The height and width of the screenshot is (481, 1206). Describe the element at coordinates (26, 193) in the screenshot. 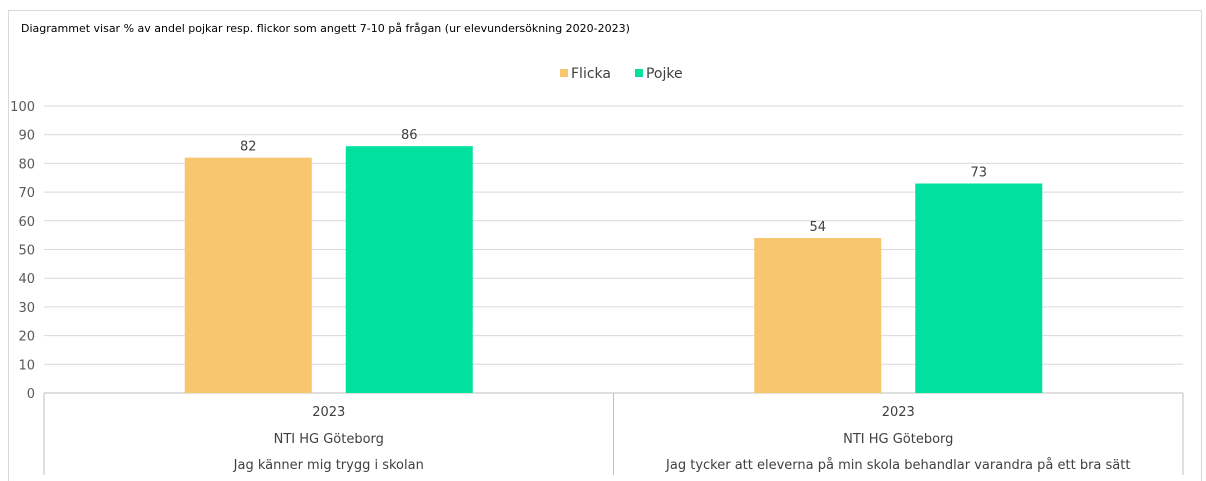

I see `y-tick-label: 70` at that location.